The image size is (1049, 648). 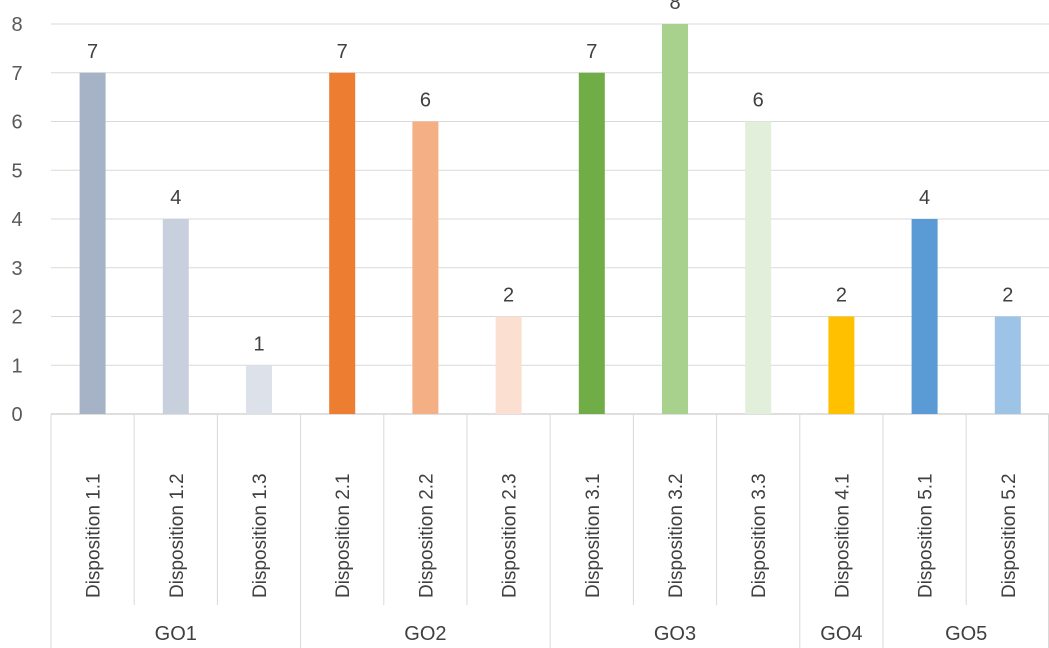 I want to click on category-label: Disposition 1.3, so click(x=260, y=535).